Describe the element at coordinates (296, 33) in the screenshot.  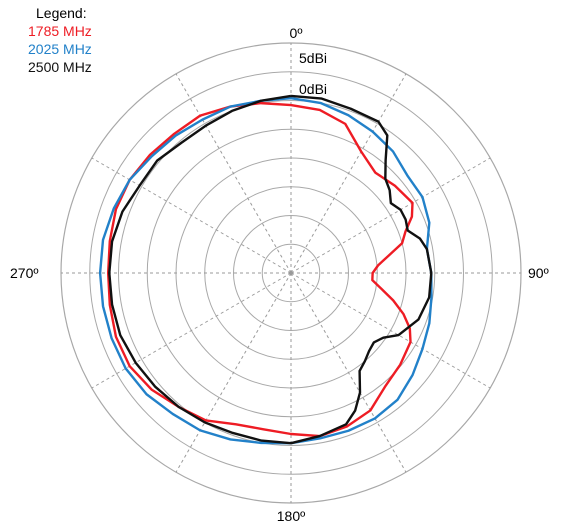
I see `tick-label-0: 0º` at that location.